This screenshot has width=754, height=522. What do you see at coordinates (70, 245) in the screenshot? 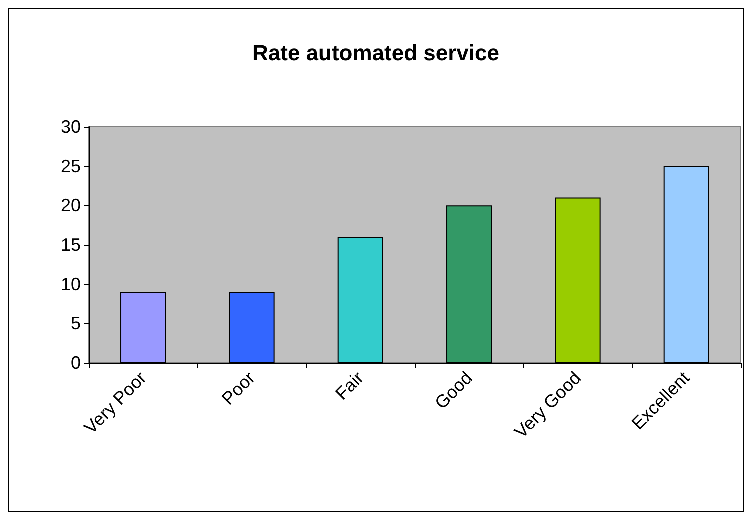
I see `y-tick-label: 15` at bounding box center [70, 245].